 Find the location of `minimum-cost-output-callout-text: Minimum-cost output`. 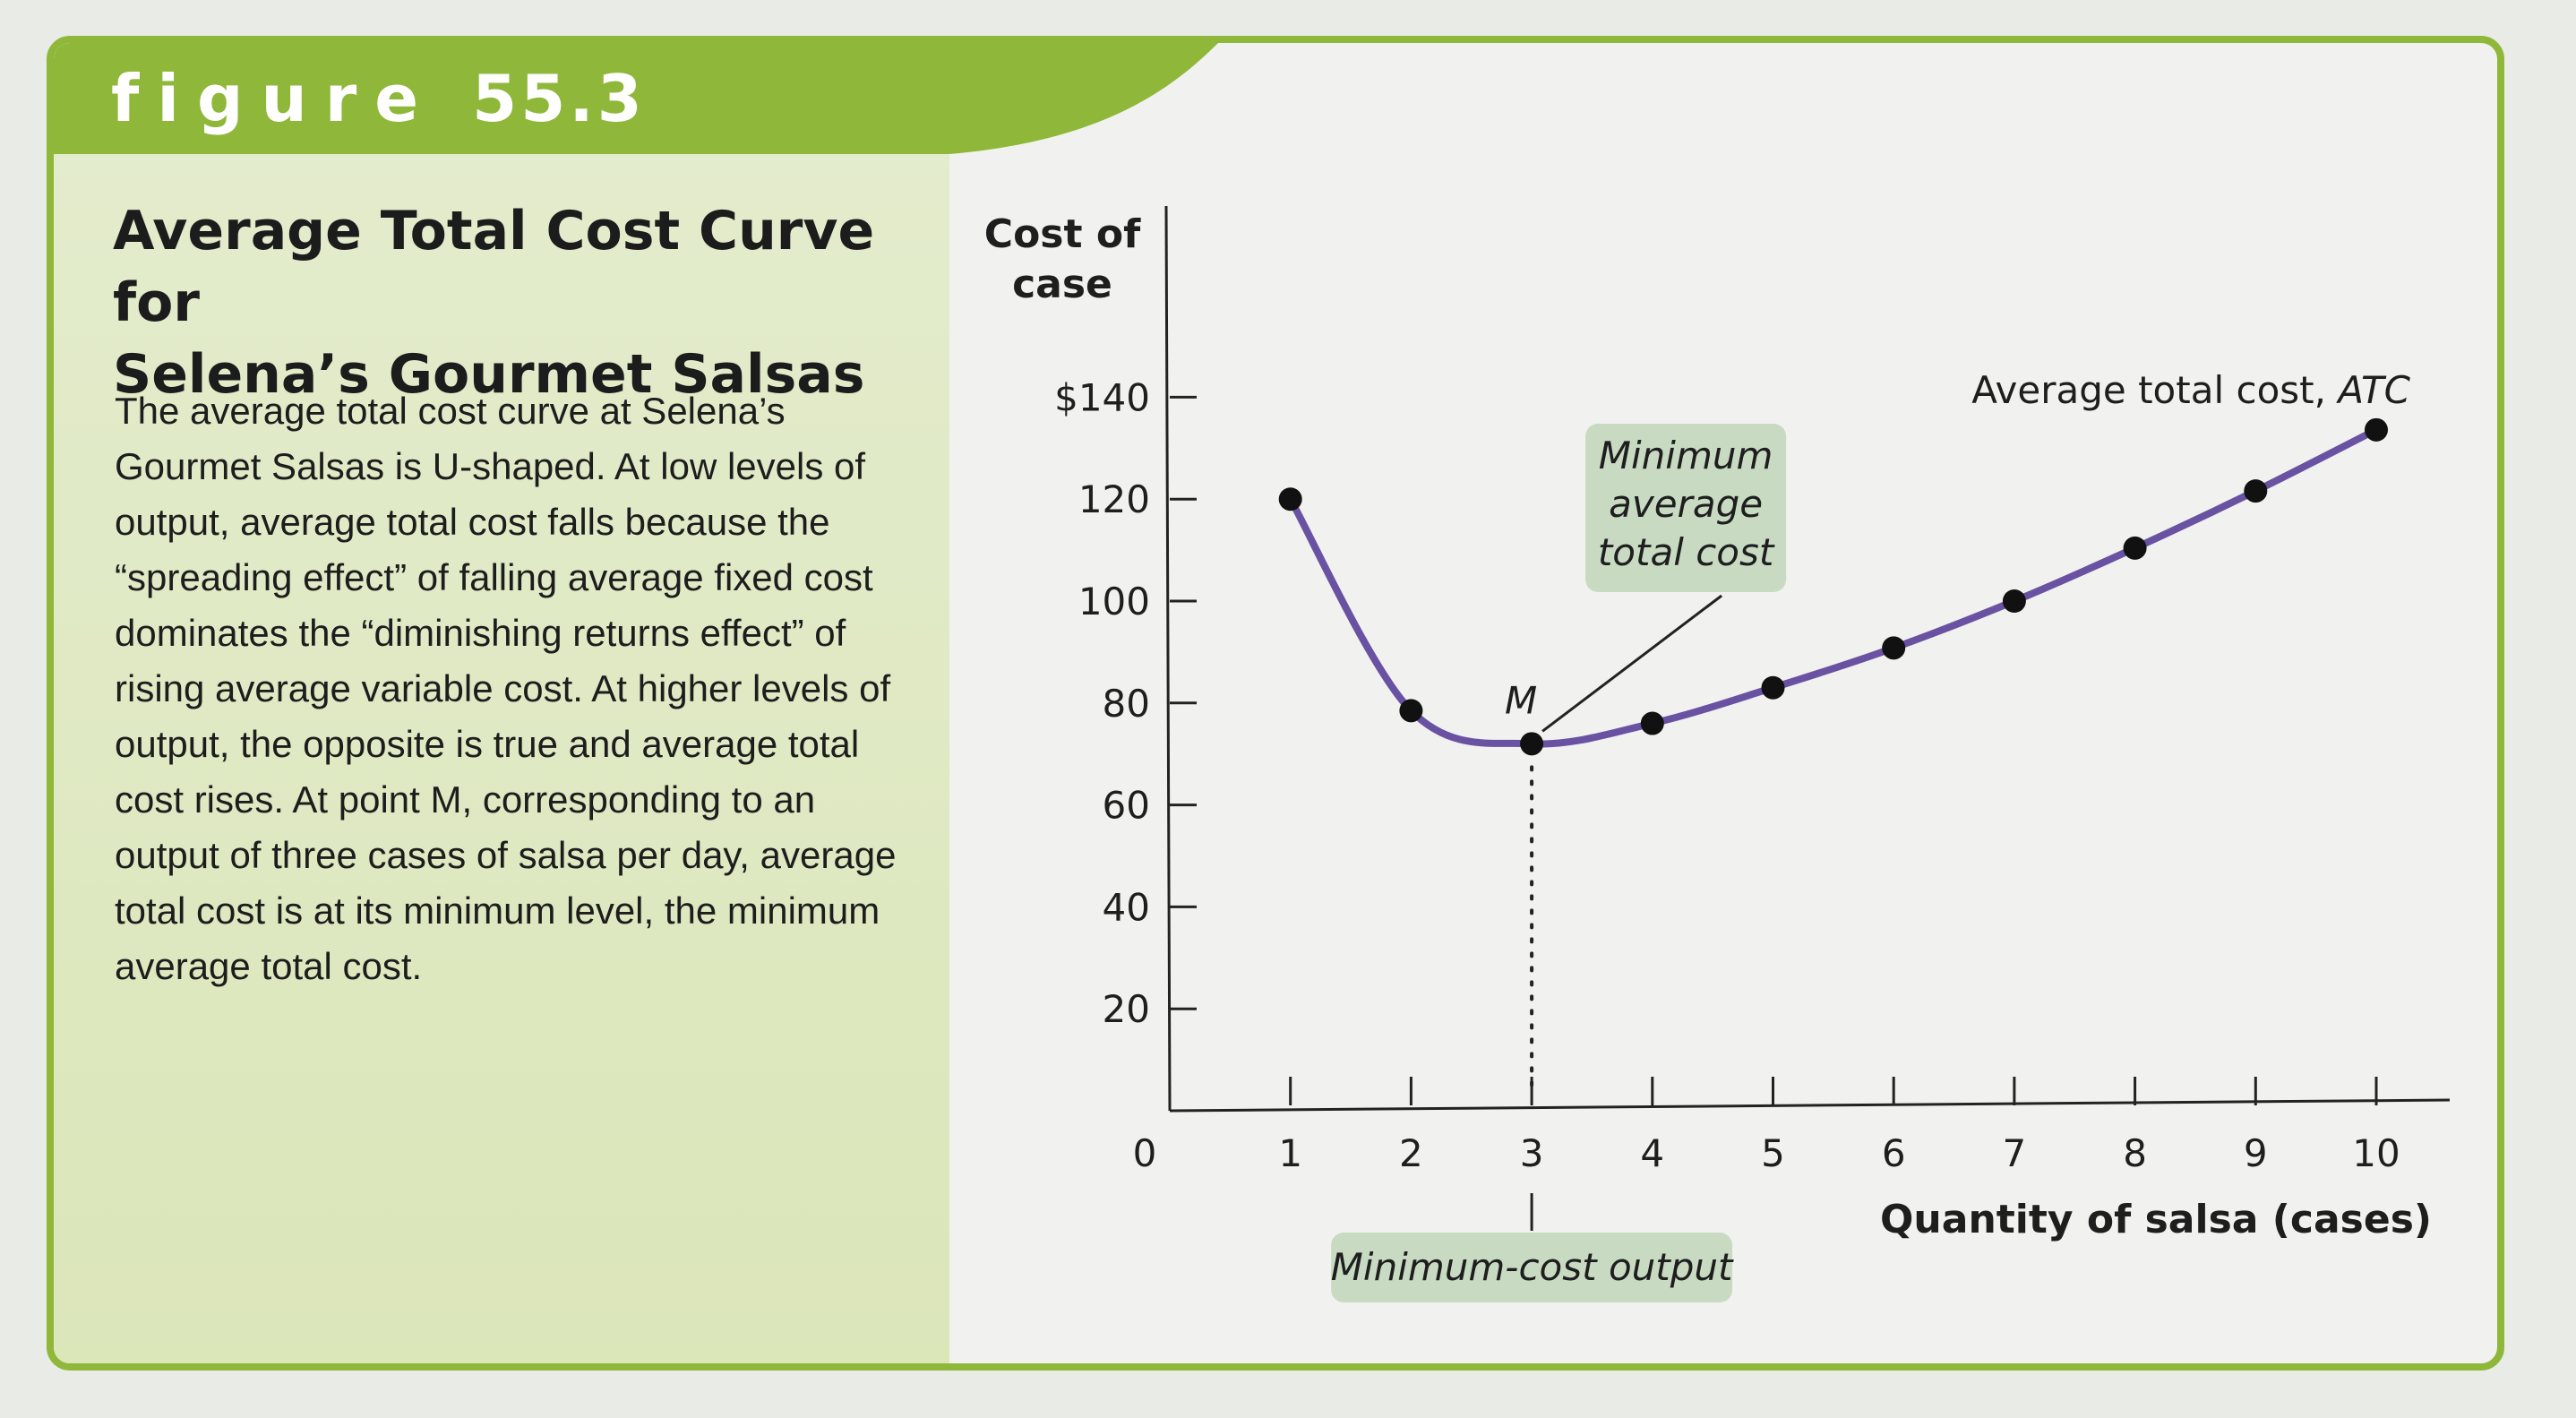

minimum-cost-output-callout-text: Minimum-cost output is located at coordinates (1532, 1267).